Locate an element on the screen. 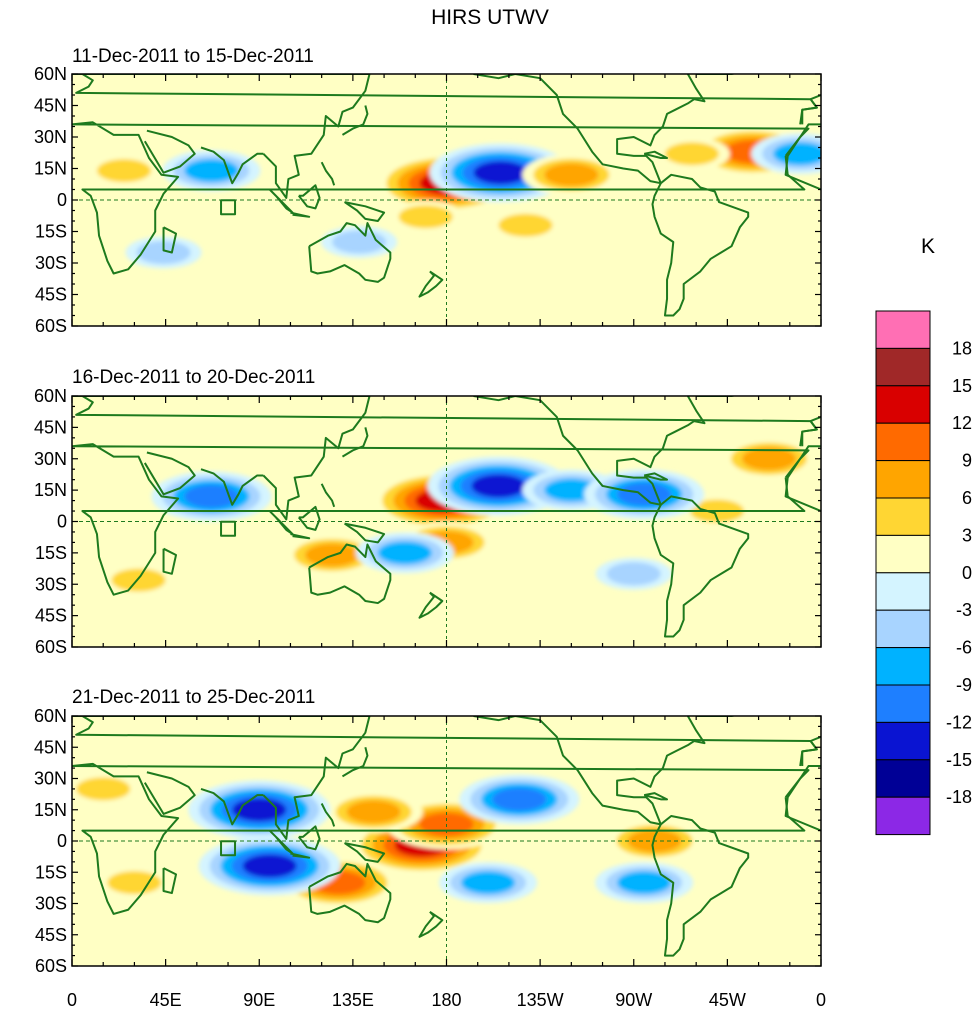 The image size is (980, 1014). panel-title-2: 16-Dec-2011 to 20-Dec-2011 is located at coordinates (193, 377).